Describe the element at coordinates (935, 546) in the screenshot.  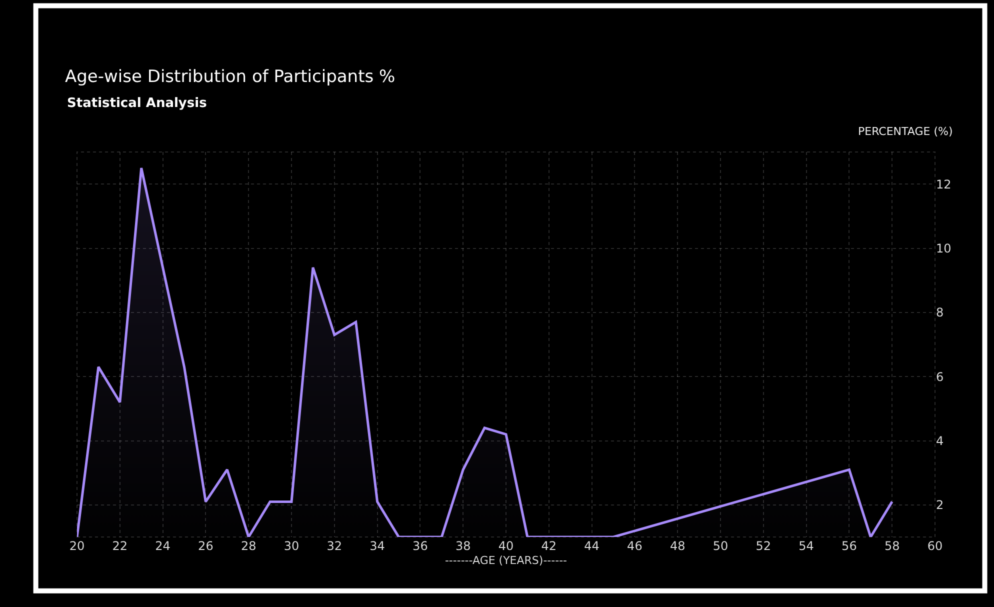
I see `x-tick-label: 60` at that location.